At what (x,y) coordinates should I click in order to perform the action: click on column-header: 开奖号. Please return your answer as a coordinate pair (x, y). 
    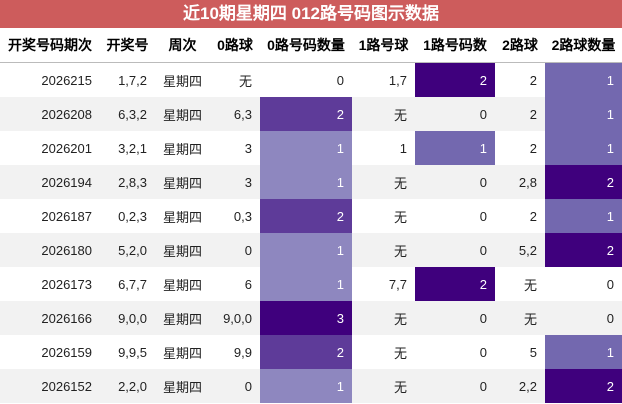
    Looking at the image, I should click on (127, 45).